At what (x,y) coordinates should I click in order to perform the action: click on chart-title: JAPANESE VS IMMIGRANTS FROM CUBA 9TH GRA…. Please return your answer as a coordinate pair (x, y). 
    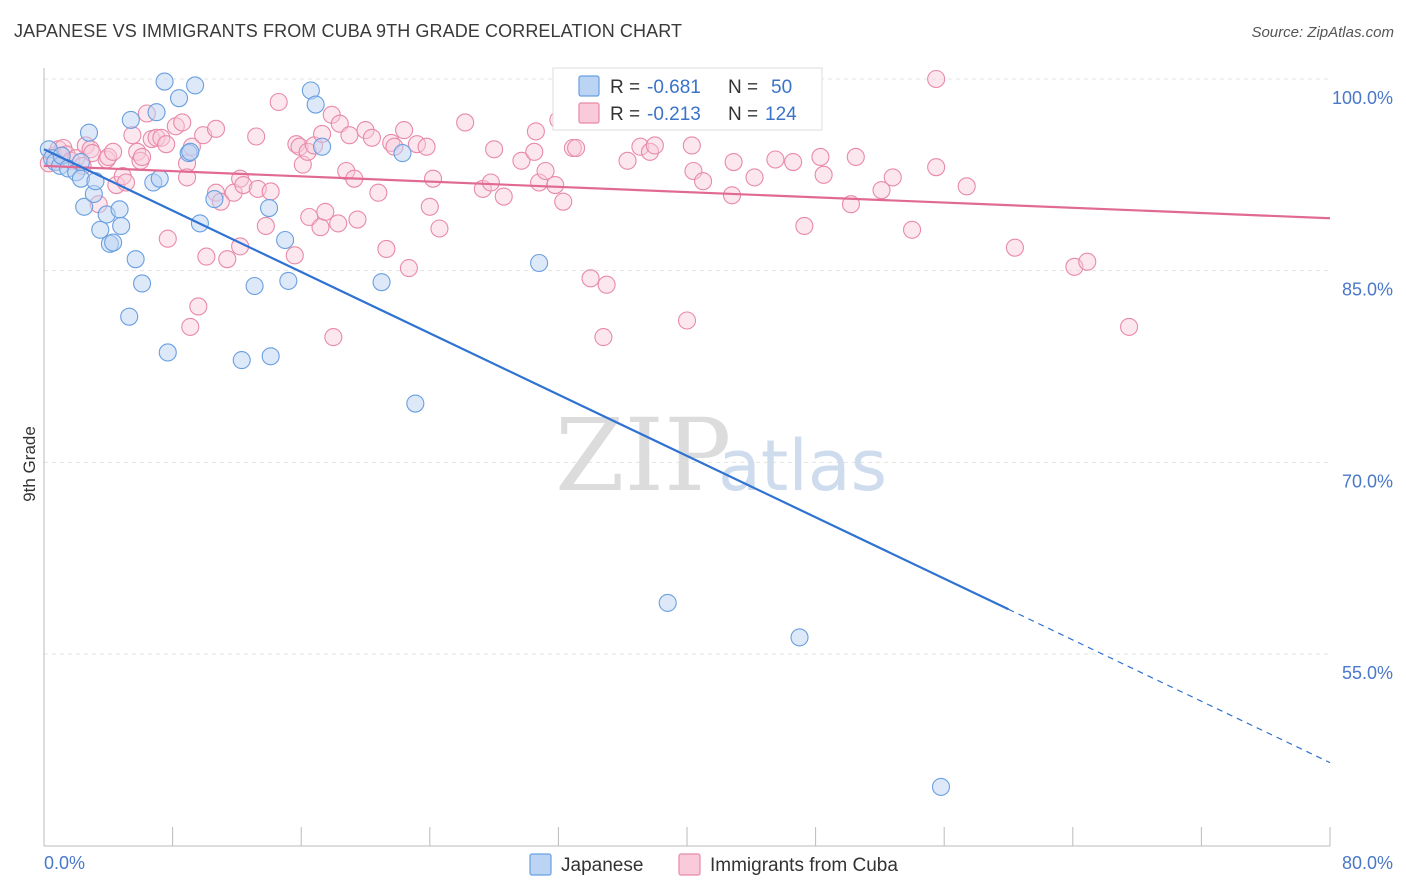
    Looking at the image, I should click on (348, 31).